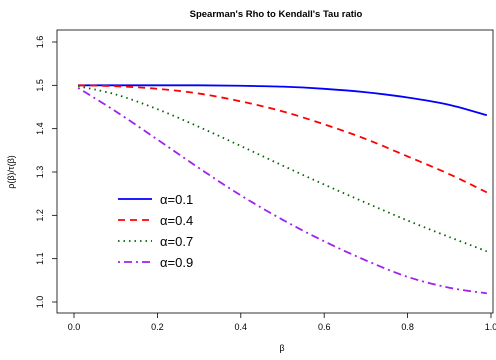 The image size is (496, 360). What do you see at coordinates (241, 327) in the screenshot?
I see `x-tick-label: 0.4` at bounding box center [241, 327].